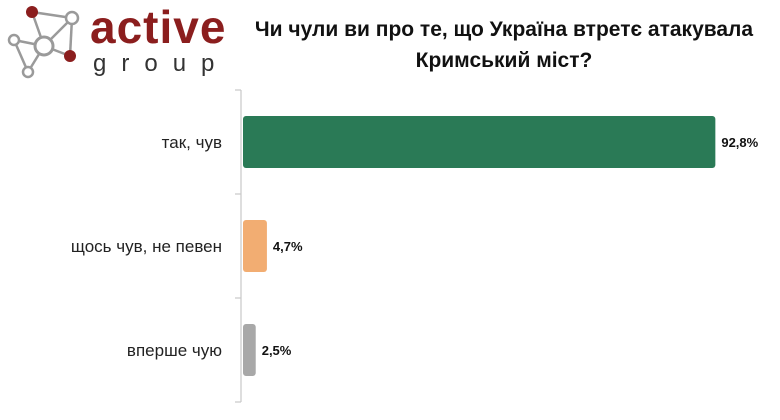 This screenshot has width=780, height=420. Describe the element at coordinates (277, 350) in the screenshot. I see `value-label: 2,5%` at that location.